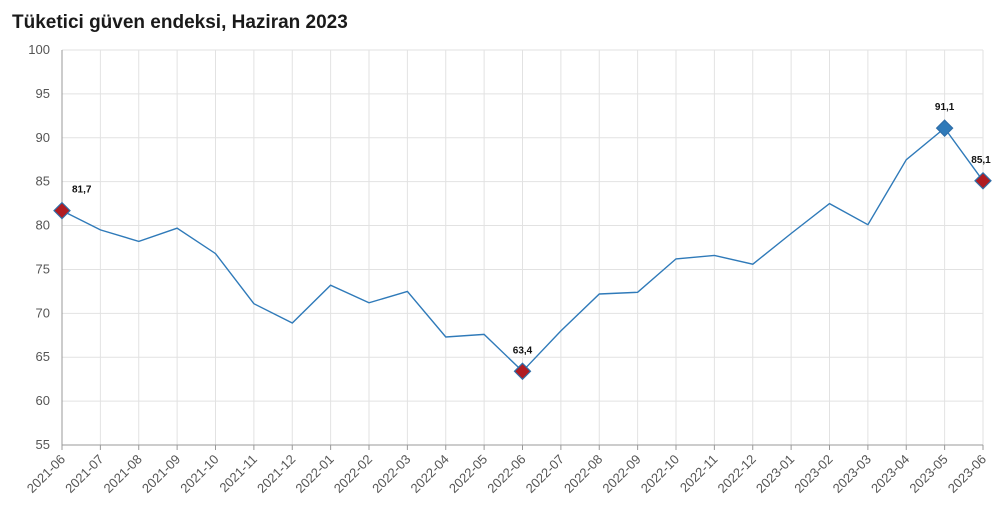  What do you see at coordinates (945, 107) in the screenshot?
I see `data-label: 91,1` at bounding box center [945, 107].